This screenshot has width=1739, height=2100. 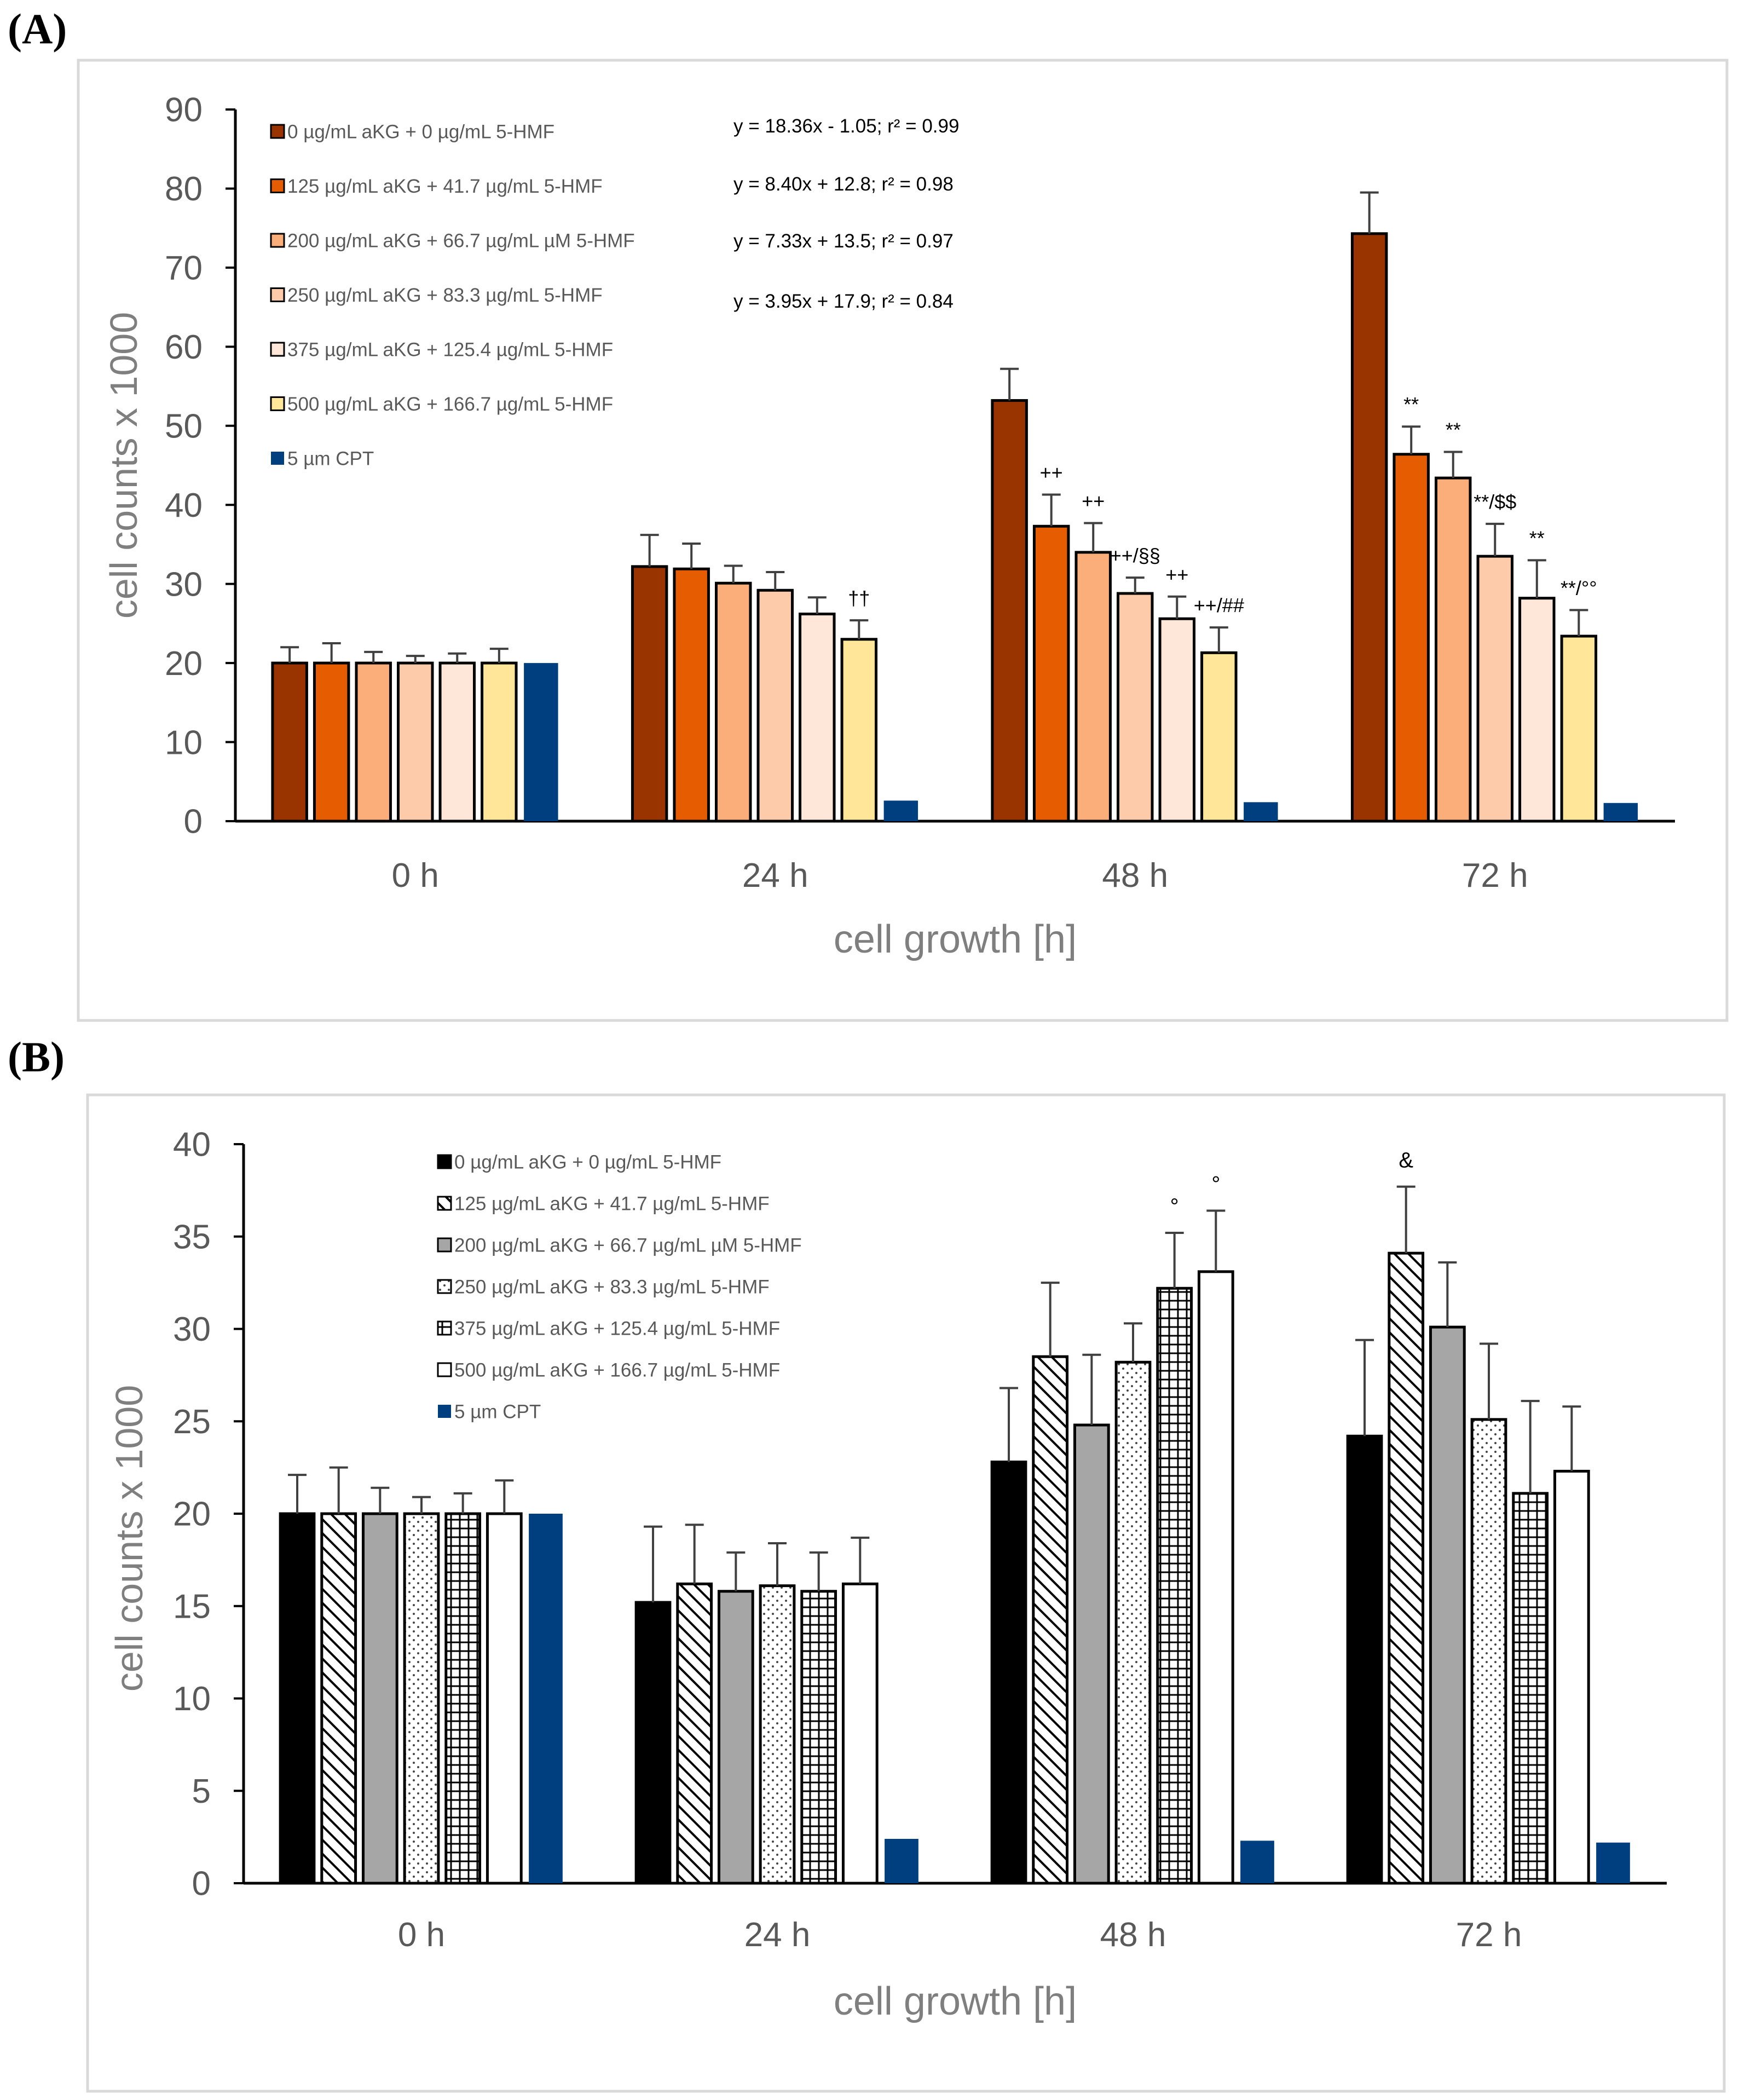 I want to click on panel-a-letter: (A), so click(x=37, y=29).